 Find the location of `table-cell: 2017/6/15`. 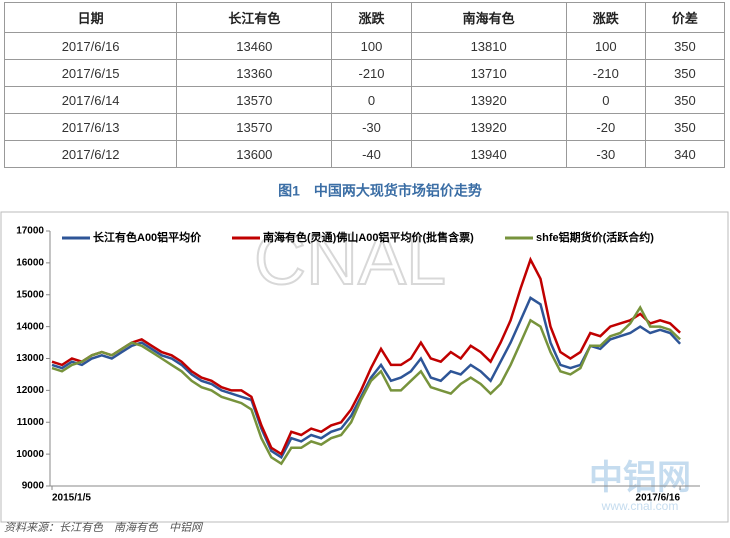

table-cell: 2017/6/15 is located at coordinates (90, 73).